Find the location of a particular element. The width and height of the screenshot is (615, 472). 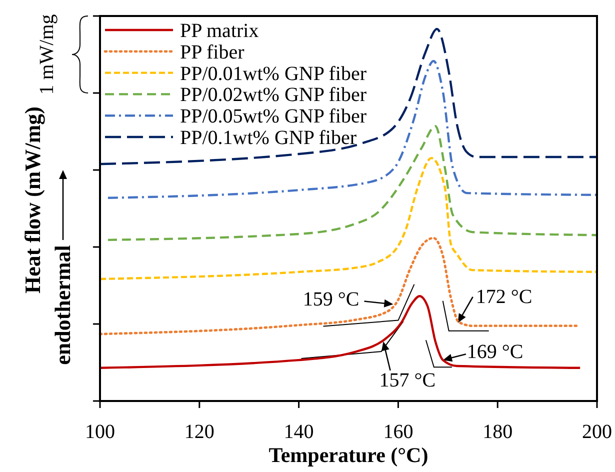

legend-label: PP/0.01wt% GNP fiber is located at coordinates (273, 73).